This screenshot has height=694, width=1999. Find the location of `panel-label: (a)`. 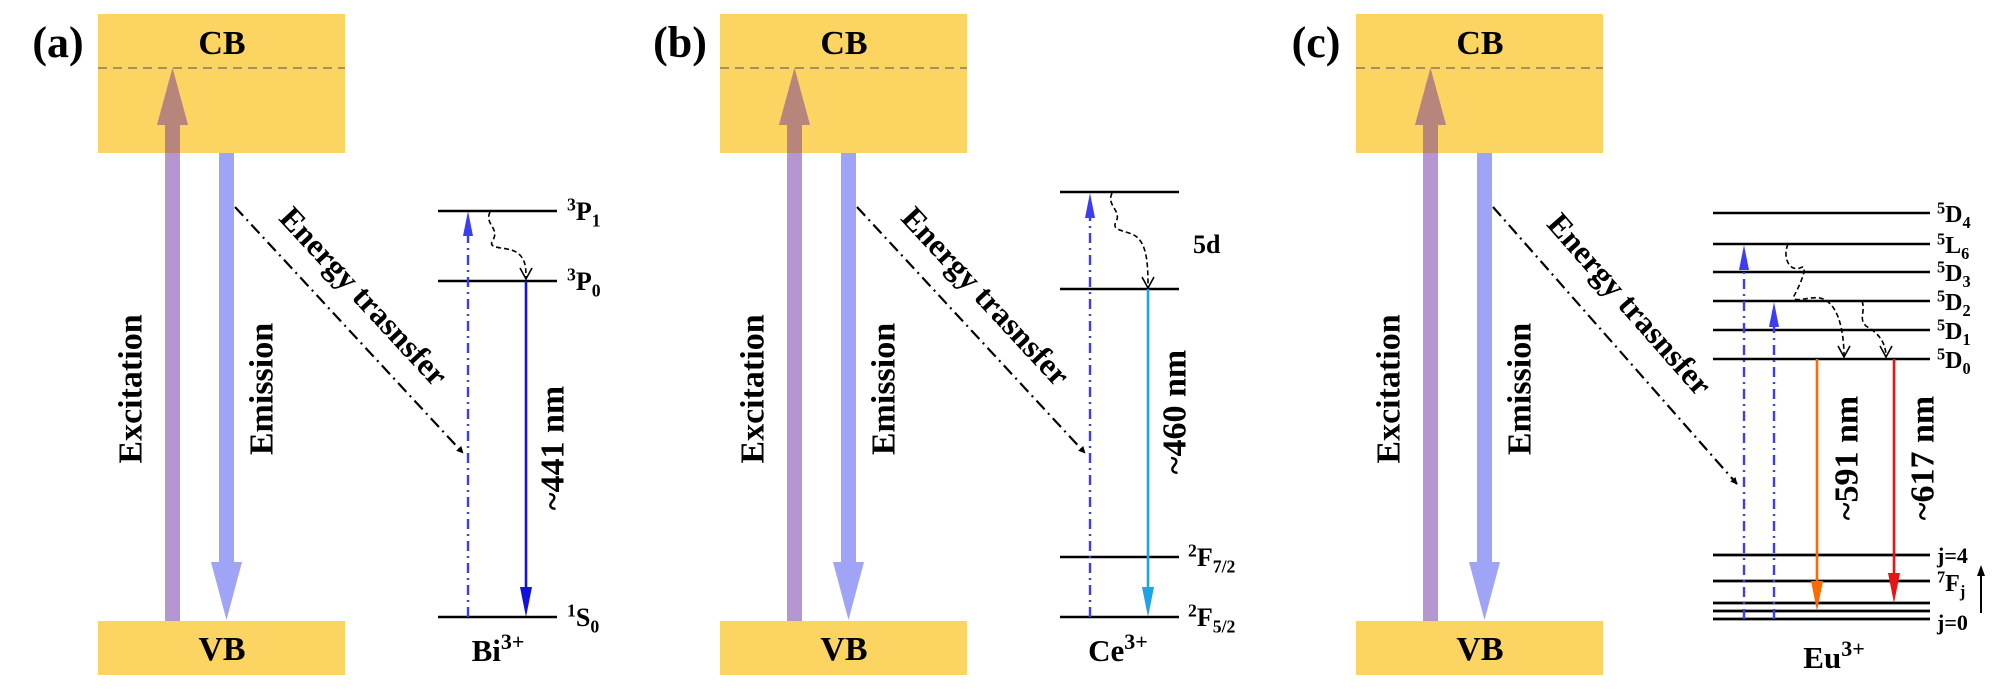

panel-label: (a) is located at coordinates (57, 42).